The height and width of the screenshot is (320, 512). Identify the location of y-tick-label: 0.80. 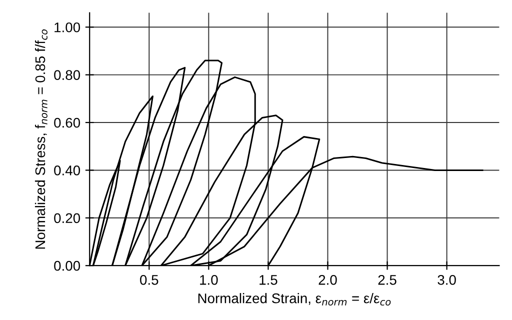
(67, 75).